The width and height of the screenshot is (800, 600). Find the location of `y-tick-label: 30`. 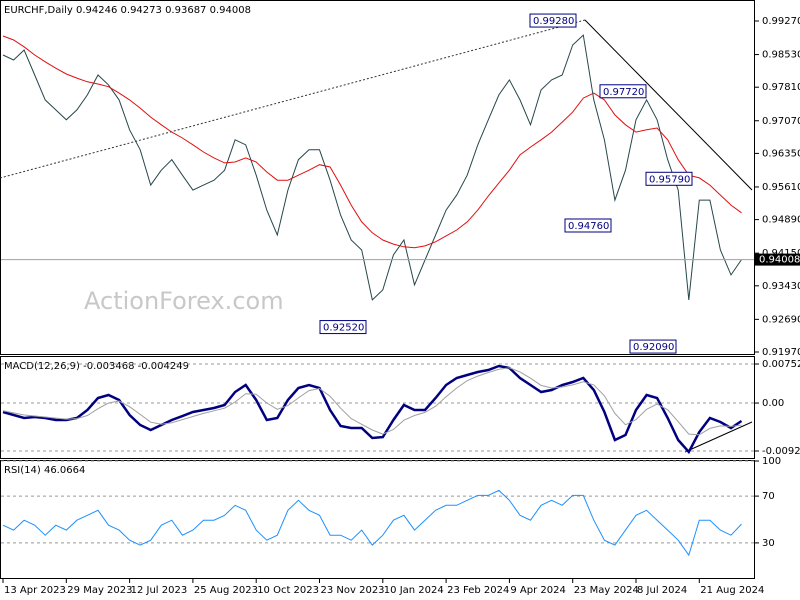

y-tick-label: 30 is located at coordinates (768, 543).